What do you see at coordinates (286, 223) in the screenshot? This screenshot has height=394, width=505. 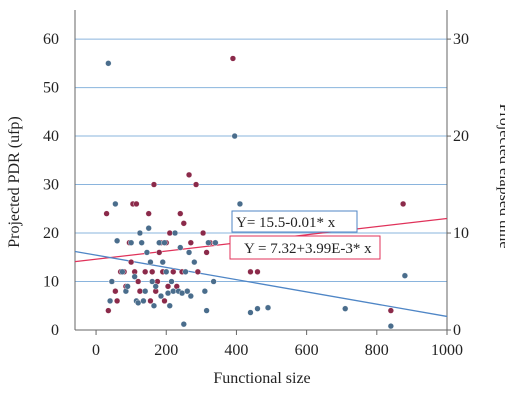 I see `equation-blue-text: Y= 15.5-0.01* x` at bounding box center [286, 223].